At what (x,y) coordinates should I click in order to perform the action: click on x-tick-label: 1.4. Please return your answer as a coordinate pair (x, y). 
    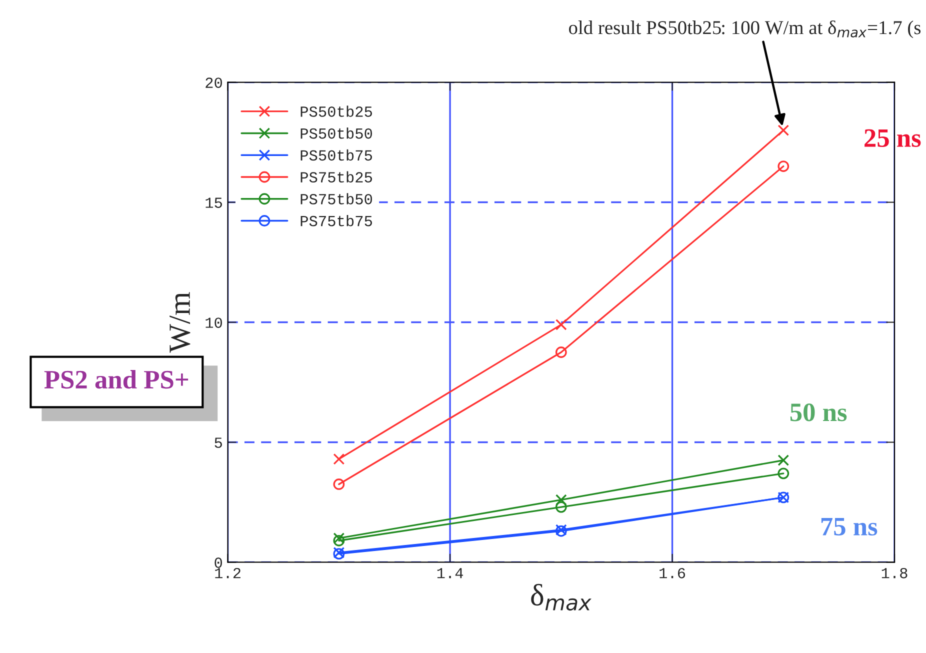
    Looking at the image, I should click on (450, 573).